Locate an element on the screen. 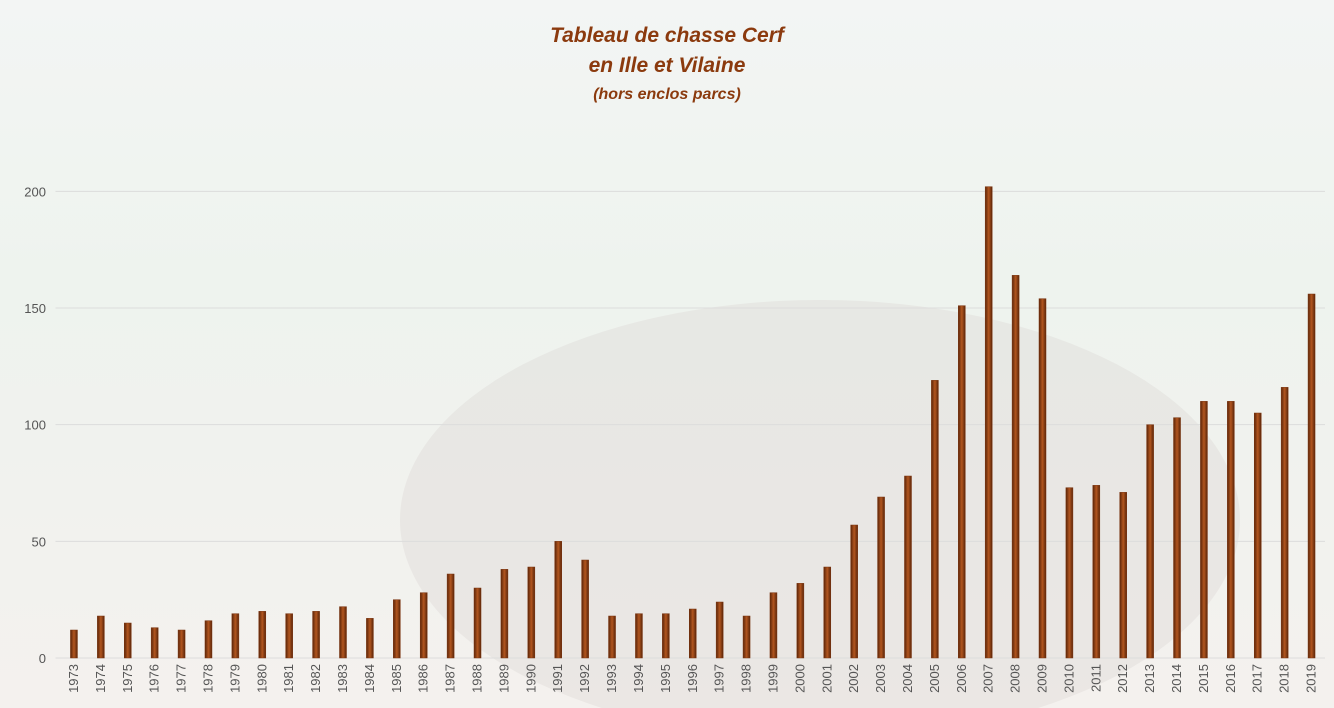  y-tick-label: 200 is located at coordinates (35, 191).